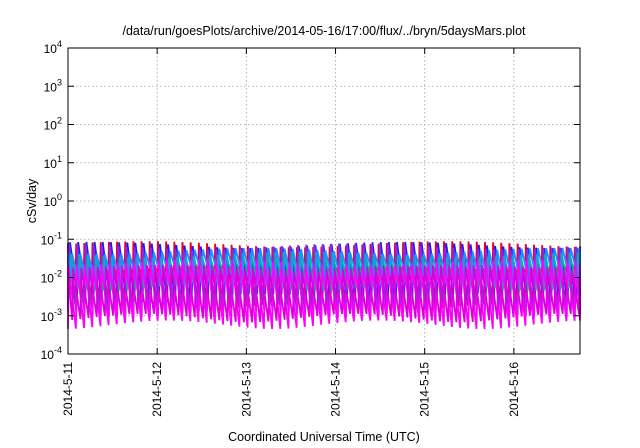 The height and width of the screenshot is (448, 640). Describe the element at coordinates (157, 389) in the screenshot. I see `x-tick-label: 2014-5-12` at that location.